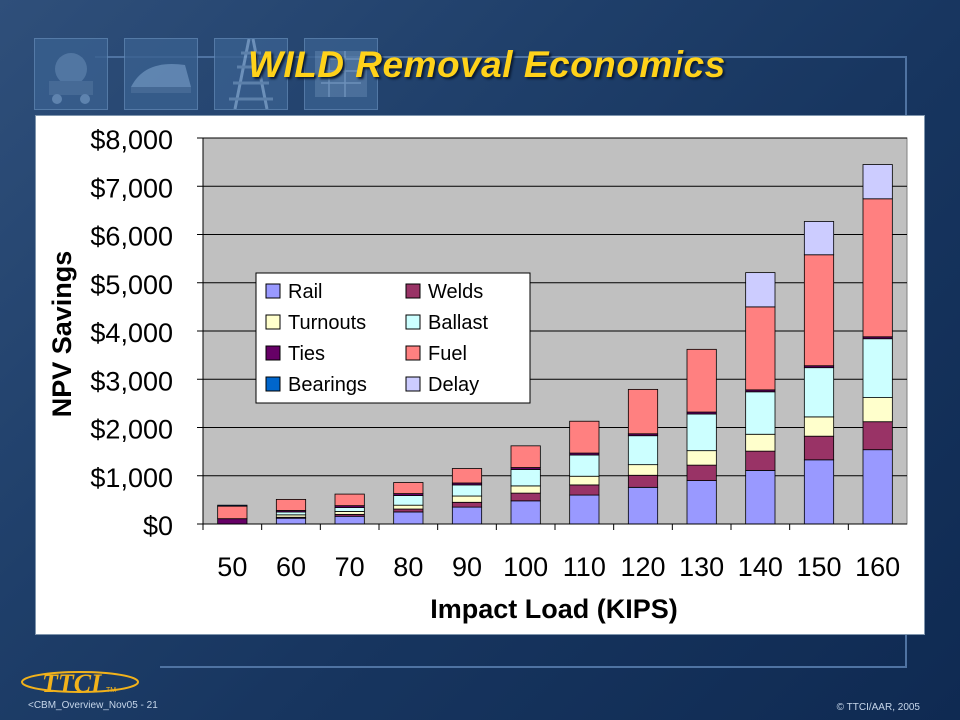 The width and height of the screenshot is (960, 720). What do you see at coordinates (131, 188) in the screenshot?
I see `y-tick-label: $7,000` at bounding box center [131, 188].